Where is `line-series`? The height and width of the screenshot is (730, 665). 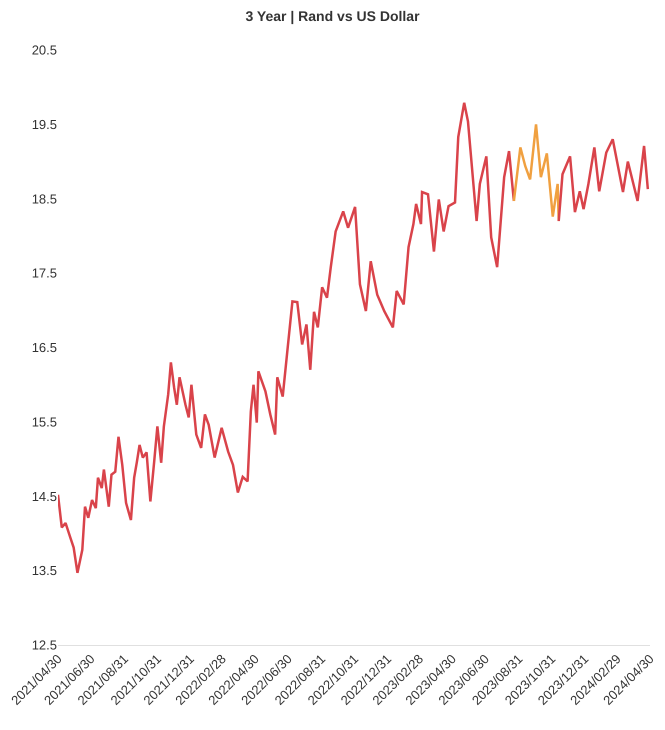
line-series is located at coordinates (603, 180).